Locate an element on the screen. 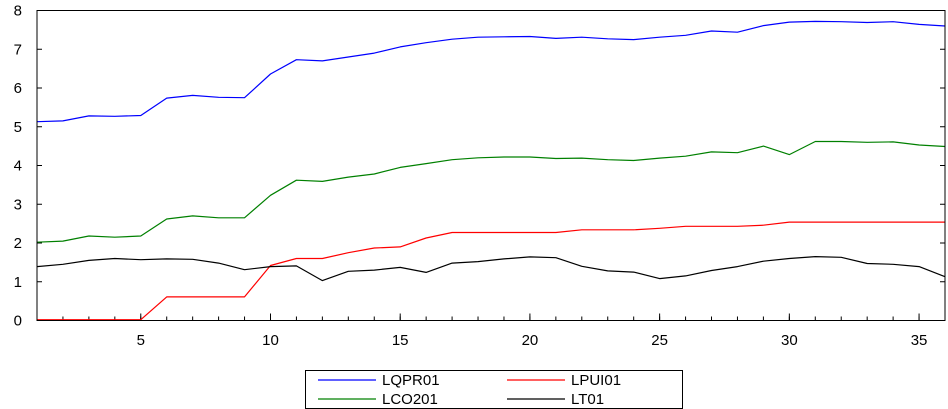  x-tick-label: 20 is located at coordinates (530, 340).